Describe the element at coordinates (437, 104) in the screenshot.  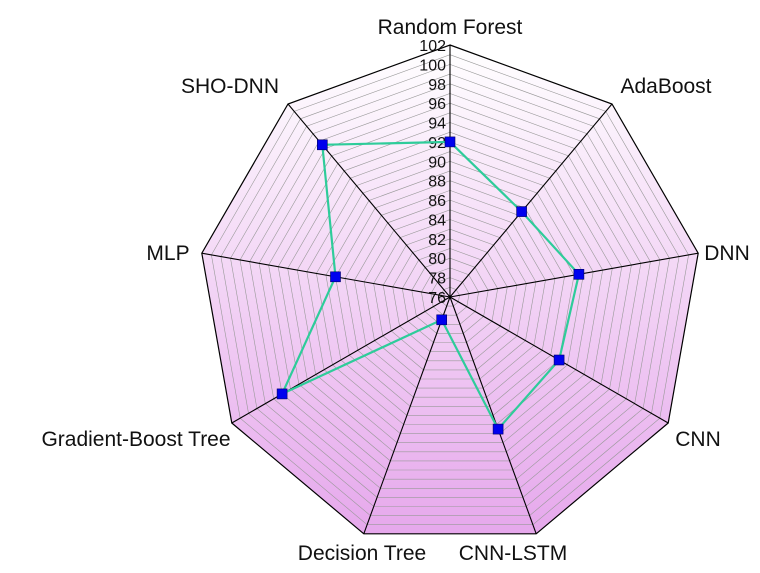
I see `tick-label: 96` at that location.